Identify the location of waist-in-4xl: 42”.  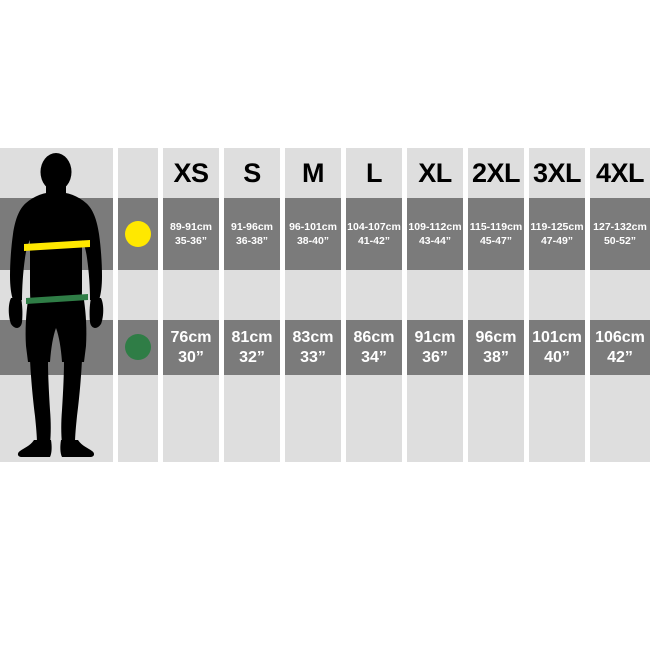
(620, 357).